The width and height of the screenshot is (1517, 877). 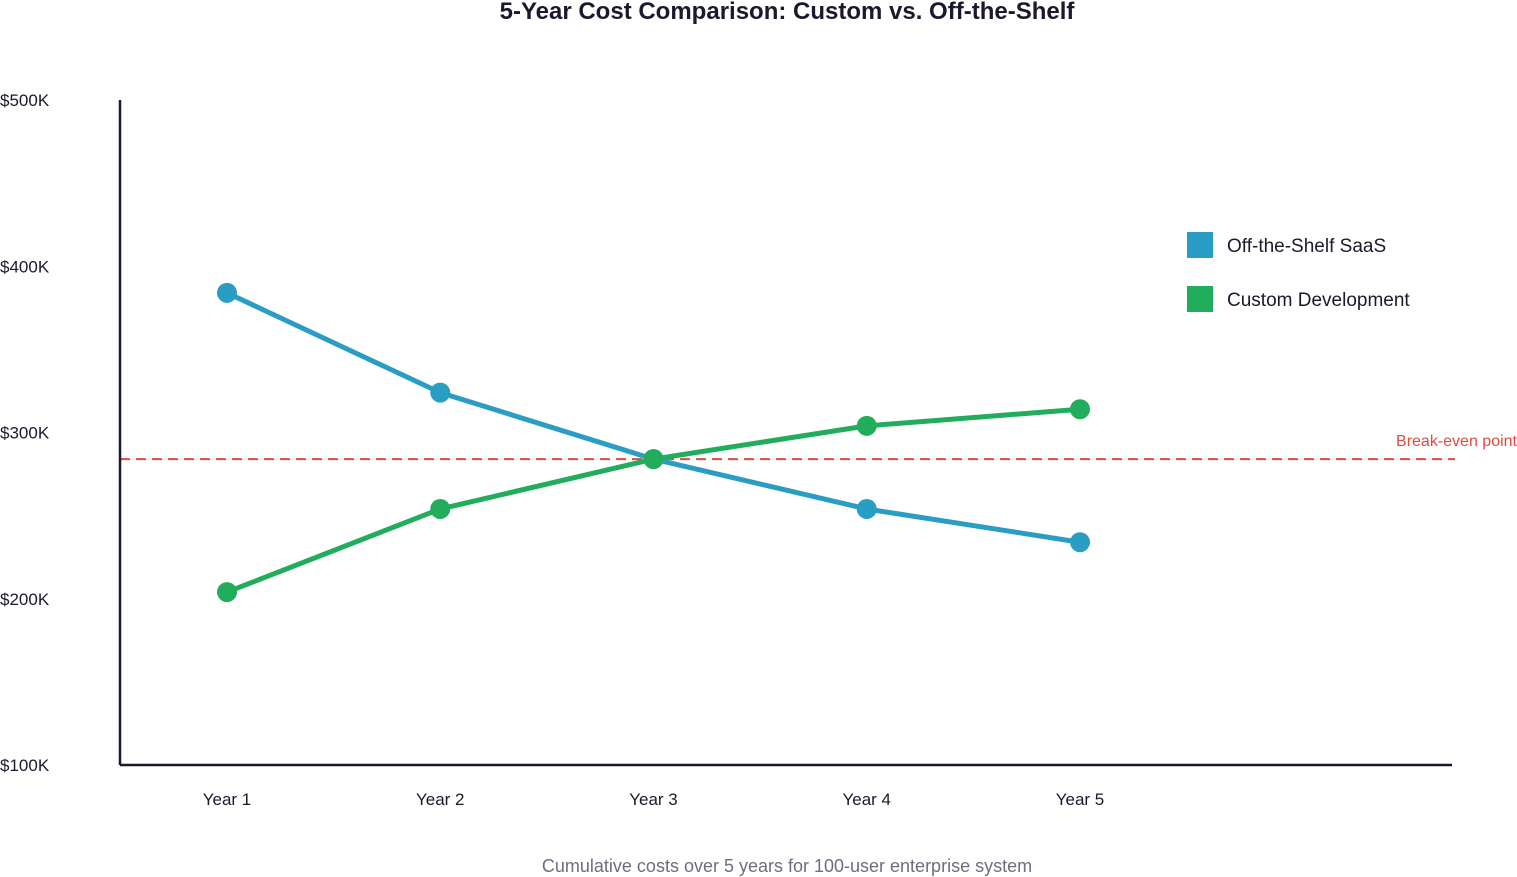 I want to click on x-tick-label: Year 3, so click(x=653, y=799).